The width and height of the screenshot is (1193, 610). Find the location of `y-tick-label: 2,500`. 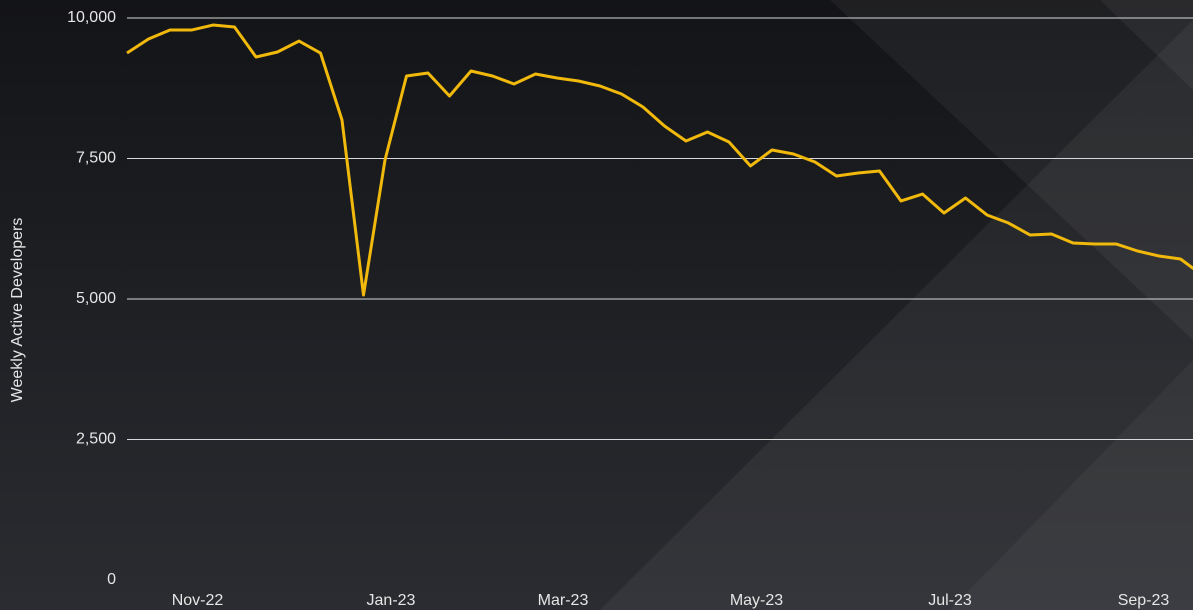

y-tick-label: 2,500 is located at coordinates (96, 439).